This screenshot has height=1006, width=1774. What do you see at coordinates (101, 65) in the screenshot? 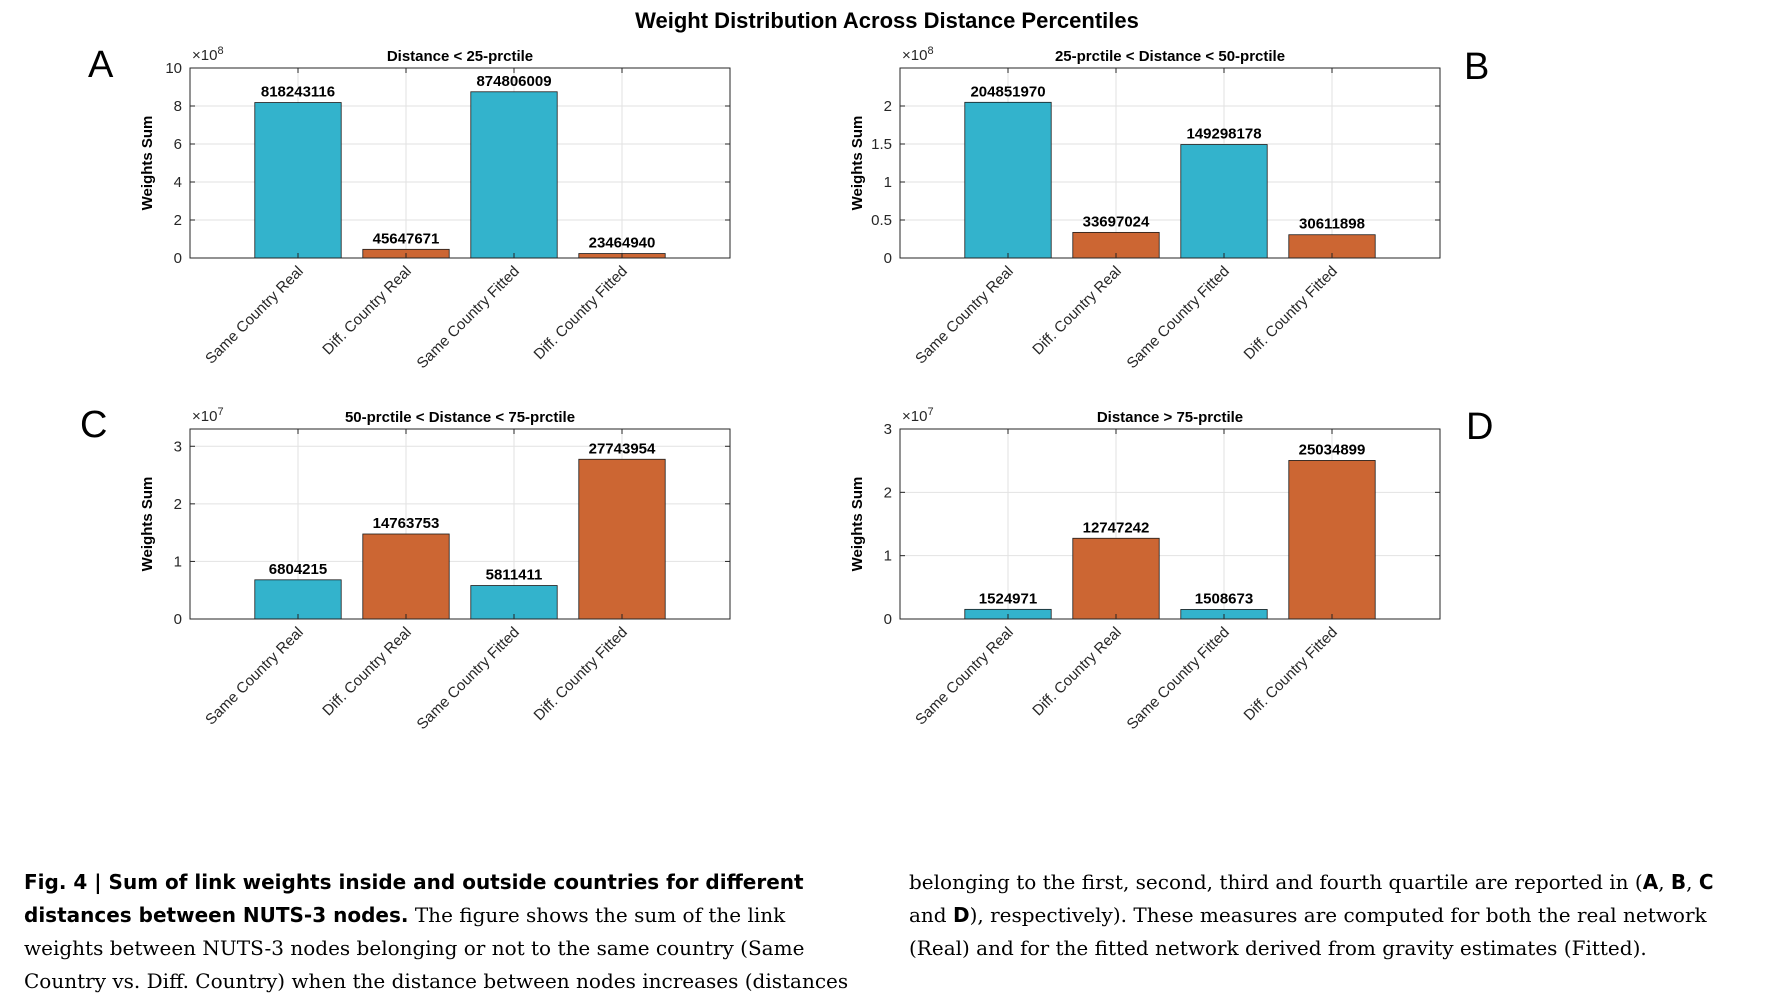
I see `panel-letter-a: A` at bounding box center [101, 65].